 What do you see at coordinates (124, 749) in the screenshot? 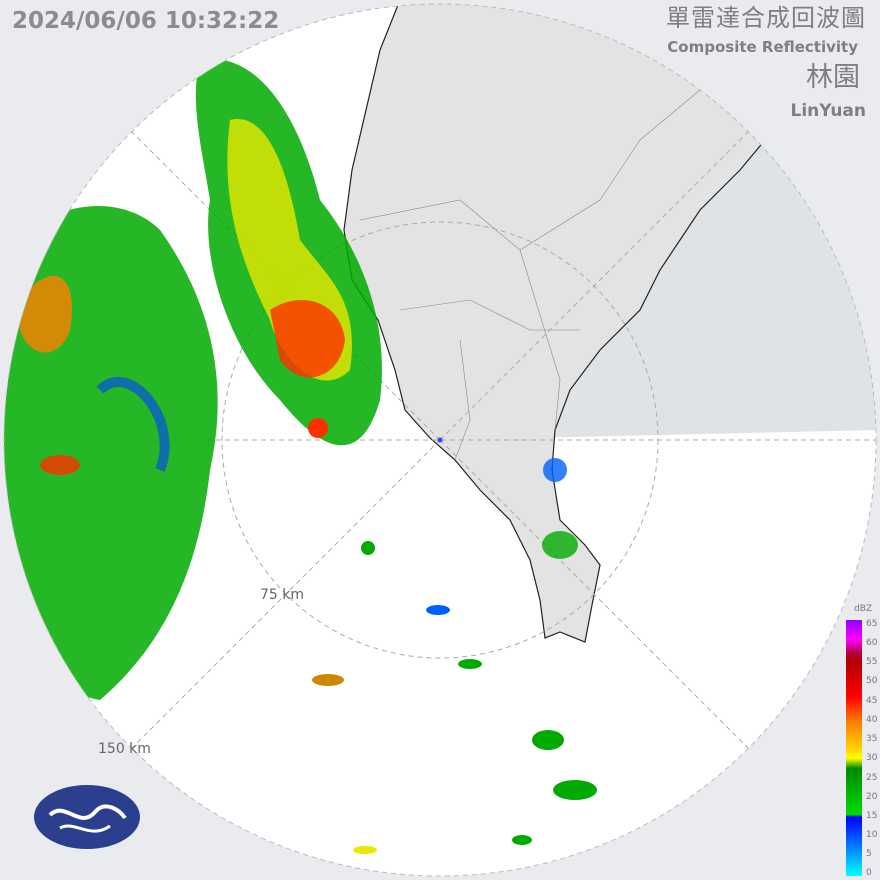
I see `range-label-150: 150 km` at bounding box center [124, 749].